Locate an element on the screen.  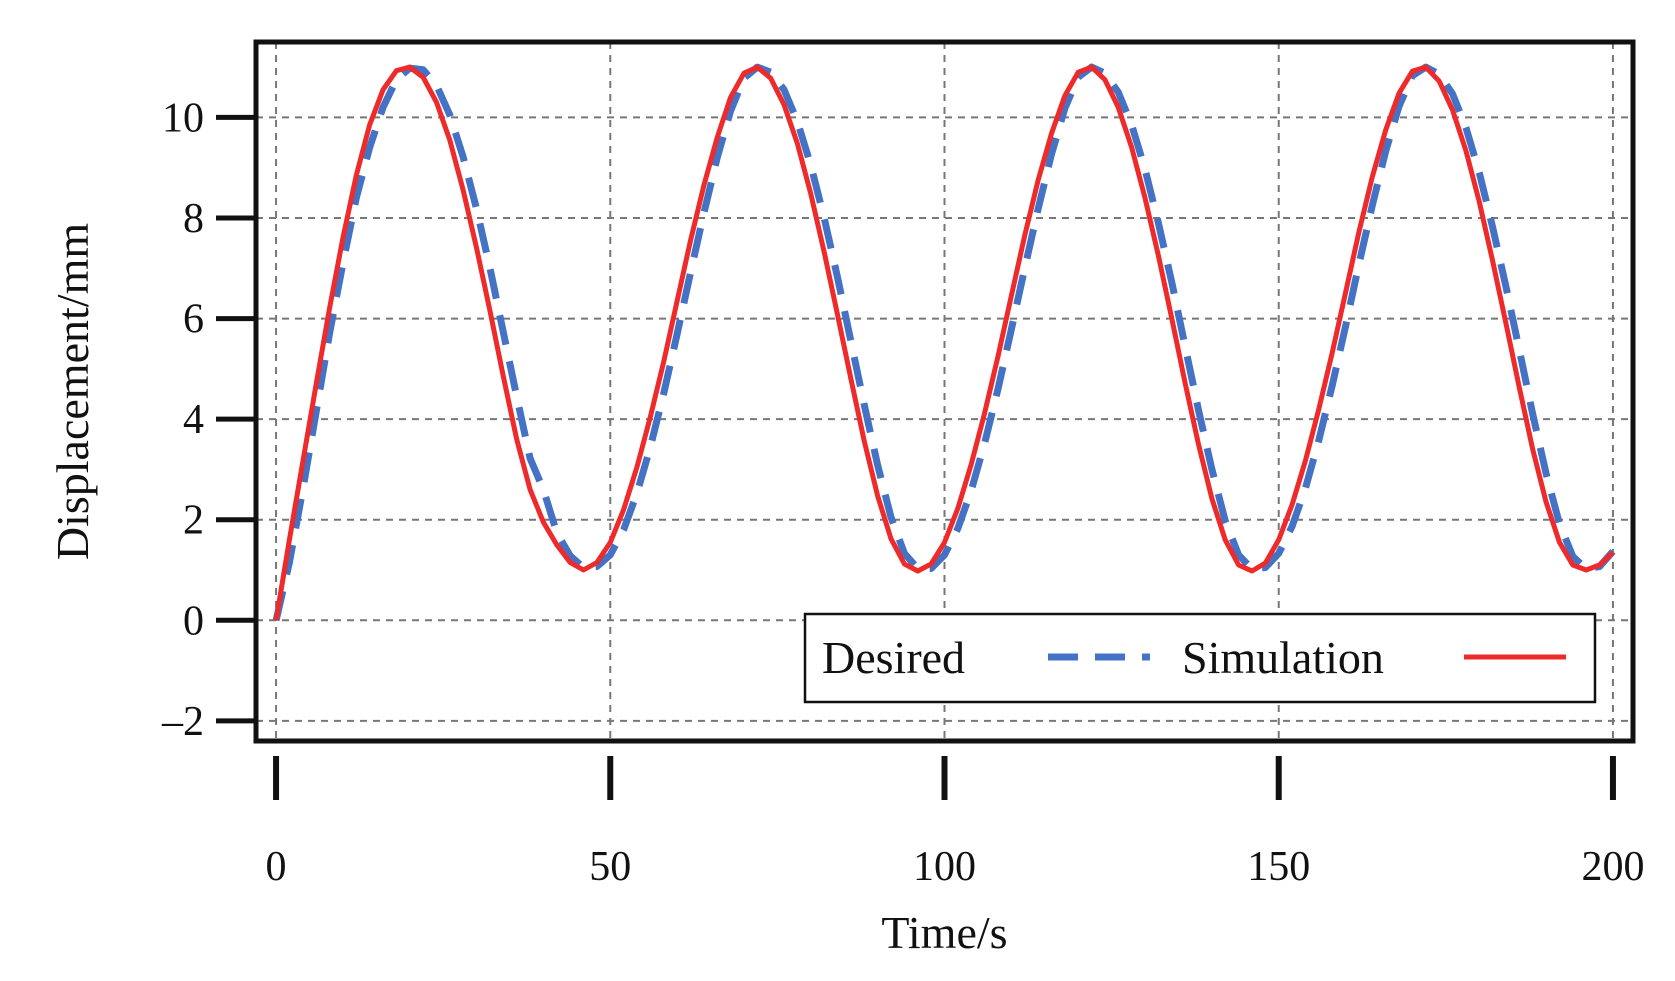
x-tick-label: 150 is located at coordinates (1278, 867).